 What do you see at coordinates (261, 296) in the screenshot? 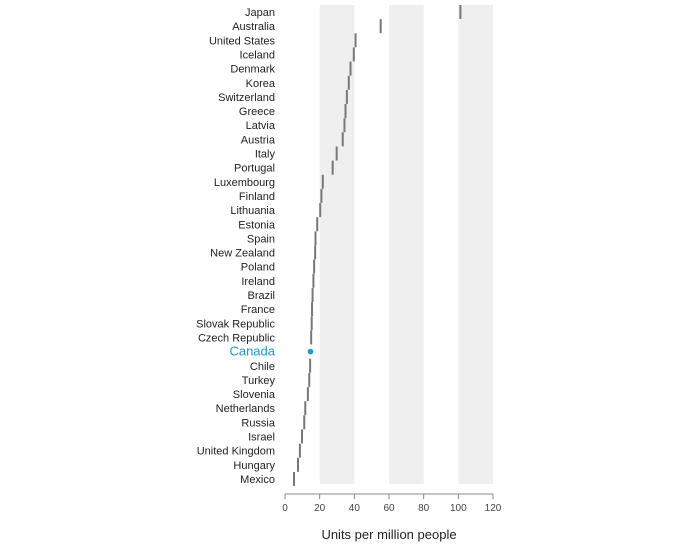
I see `country-label: Brazil` at bounding box center [261, 296].